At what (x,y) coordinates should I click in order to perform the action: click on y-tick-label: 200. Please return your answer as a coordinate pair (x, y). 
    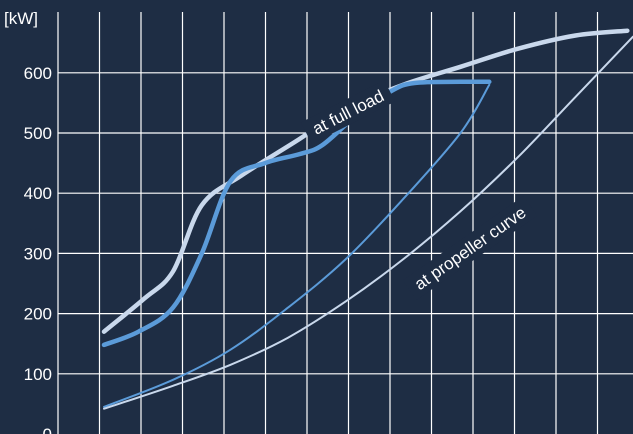
    Looking at the image, I should click on (38, 314).